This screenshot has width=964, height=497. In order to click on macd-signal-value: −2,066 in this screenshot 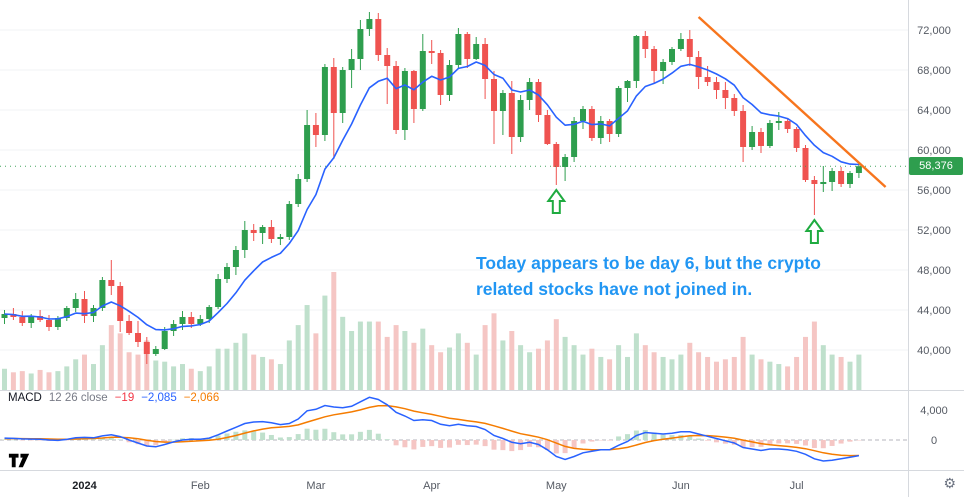, I will do `click(201, 398)`.